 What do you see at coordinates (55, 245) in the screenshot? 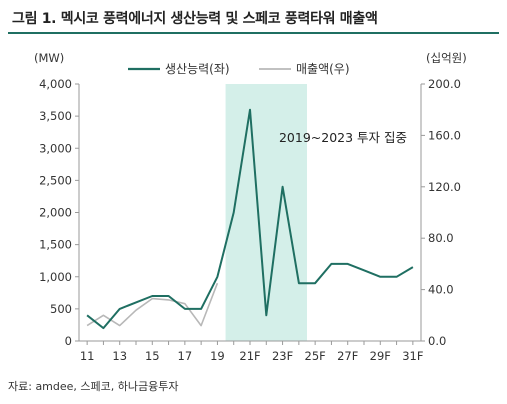
I see `y-left-tick-label: 1,500` at bounding box center [55, 245].